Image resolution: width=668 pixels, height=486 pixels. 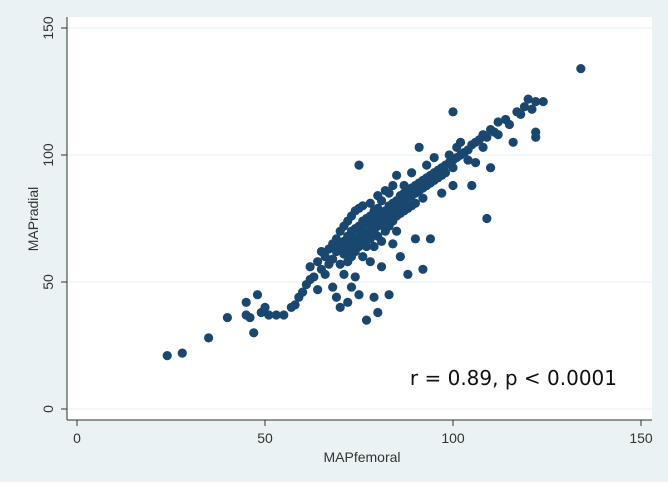 What do you see at coordinates (48, 409) in the screenshot?
I see `y-tick-label: 0` at bounding box center [48, 409].